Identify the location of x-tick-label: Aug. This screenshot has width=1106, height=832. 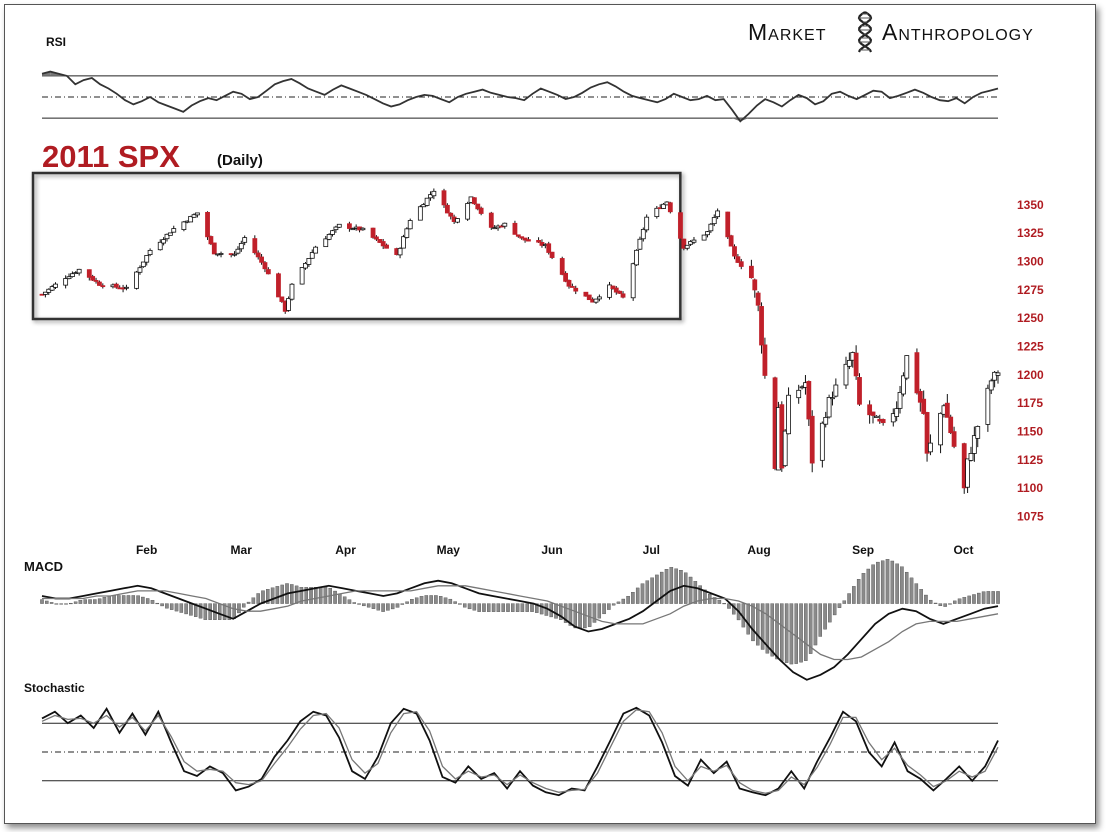
(758, 550).